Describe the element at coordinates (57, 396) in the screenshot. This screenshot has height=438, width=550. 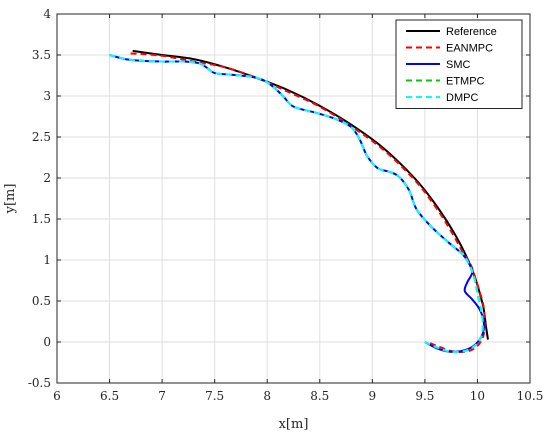
I see `x-tick-label: 6` at that location.